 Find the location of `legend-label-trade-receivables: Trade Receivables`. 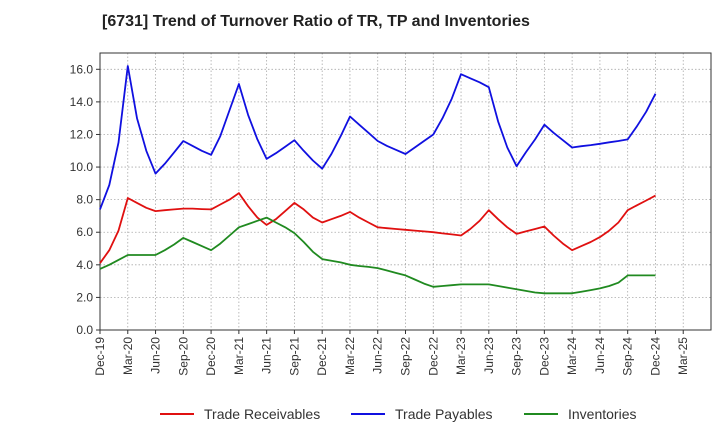

legend-label-trade-receivables: Trade Receivables is located at coordinates (262, 414).